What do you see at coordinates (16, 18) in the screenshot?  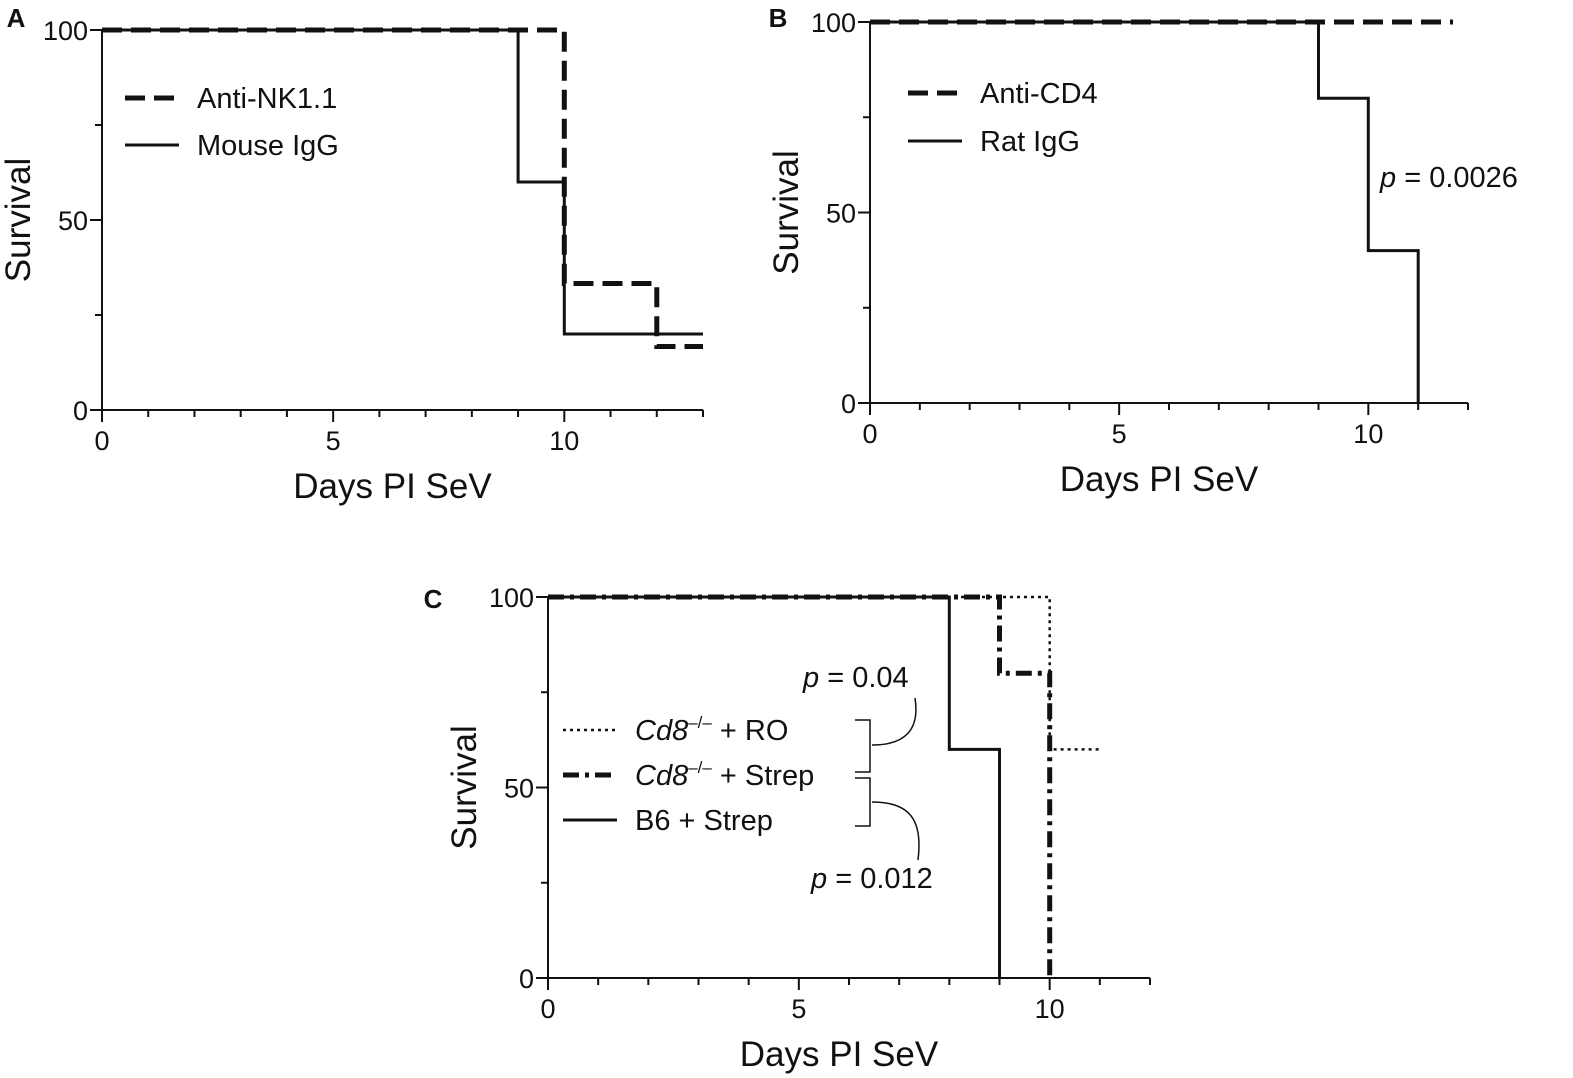 I see `panel-label: A` at bounding box center [16, 18].